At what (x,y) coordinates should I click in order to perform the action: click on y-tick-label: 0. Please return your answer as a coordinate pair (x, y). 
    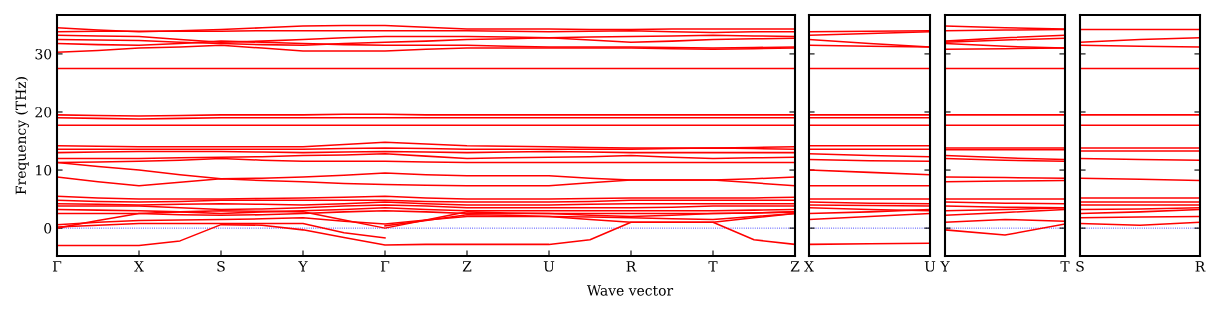
    Looking at the image, I should click on (48, 228).